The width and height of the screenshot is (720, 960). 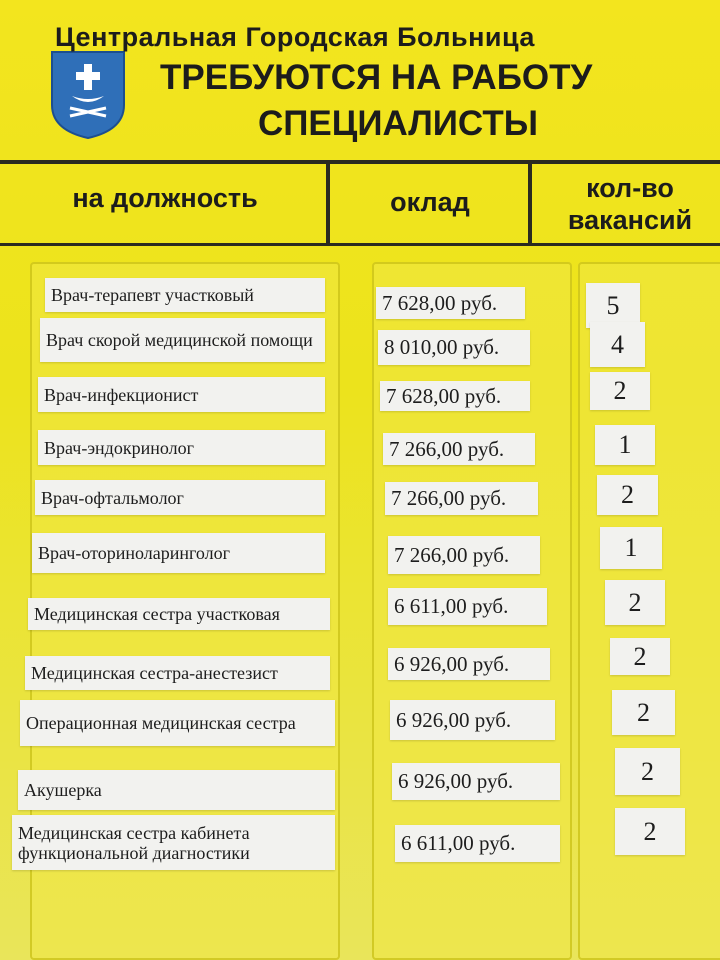 What do you see at coordinates (295, 37) in the screenshot?
I see `hospital-name: Центральная Городская Больница` at bounding box center [295, 37].